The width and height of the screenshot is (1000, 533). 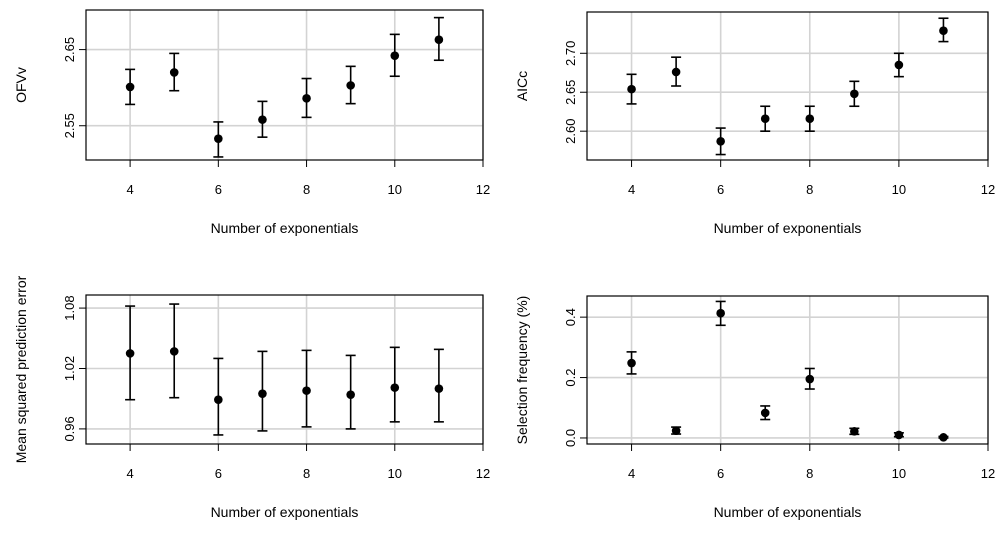 I want to click on y-axis-label: Selection frequency (%), so click(x=522, y=370).